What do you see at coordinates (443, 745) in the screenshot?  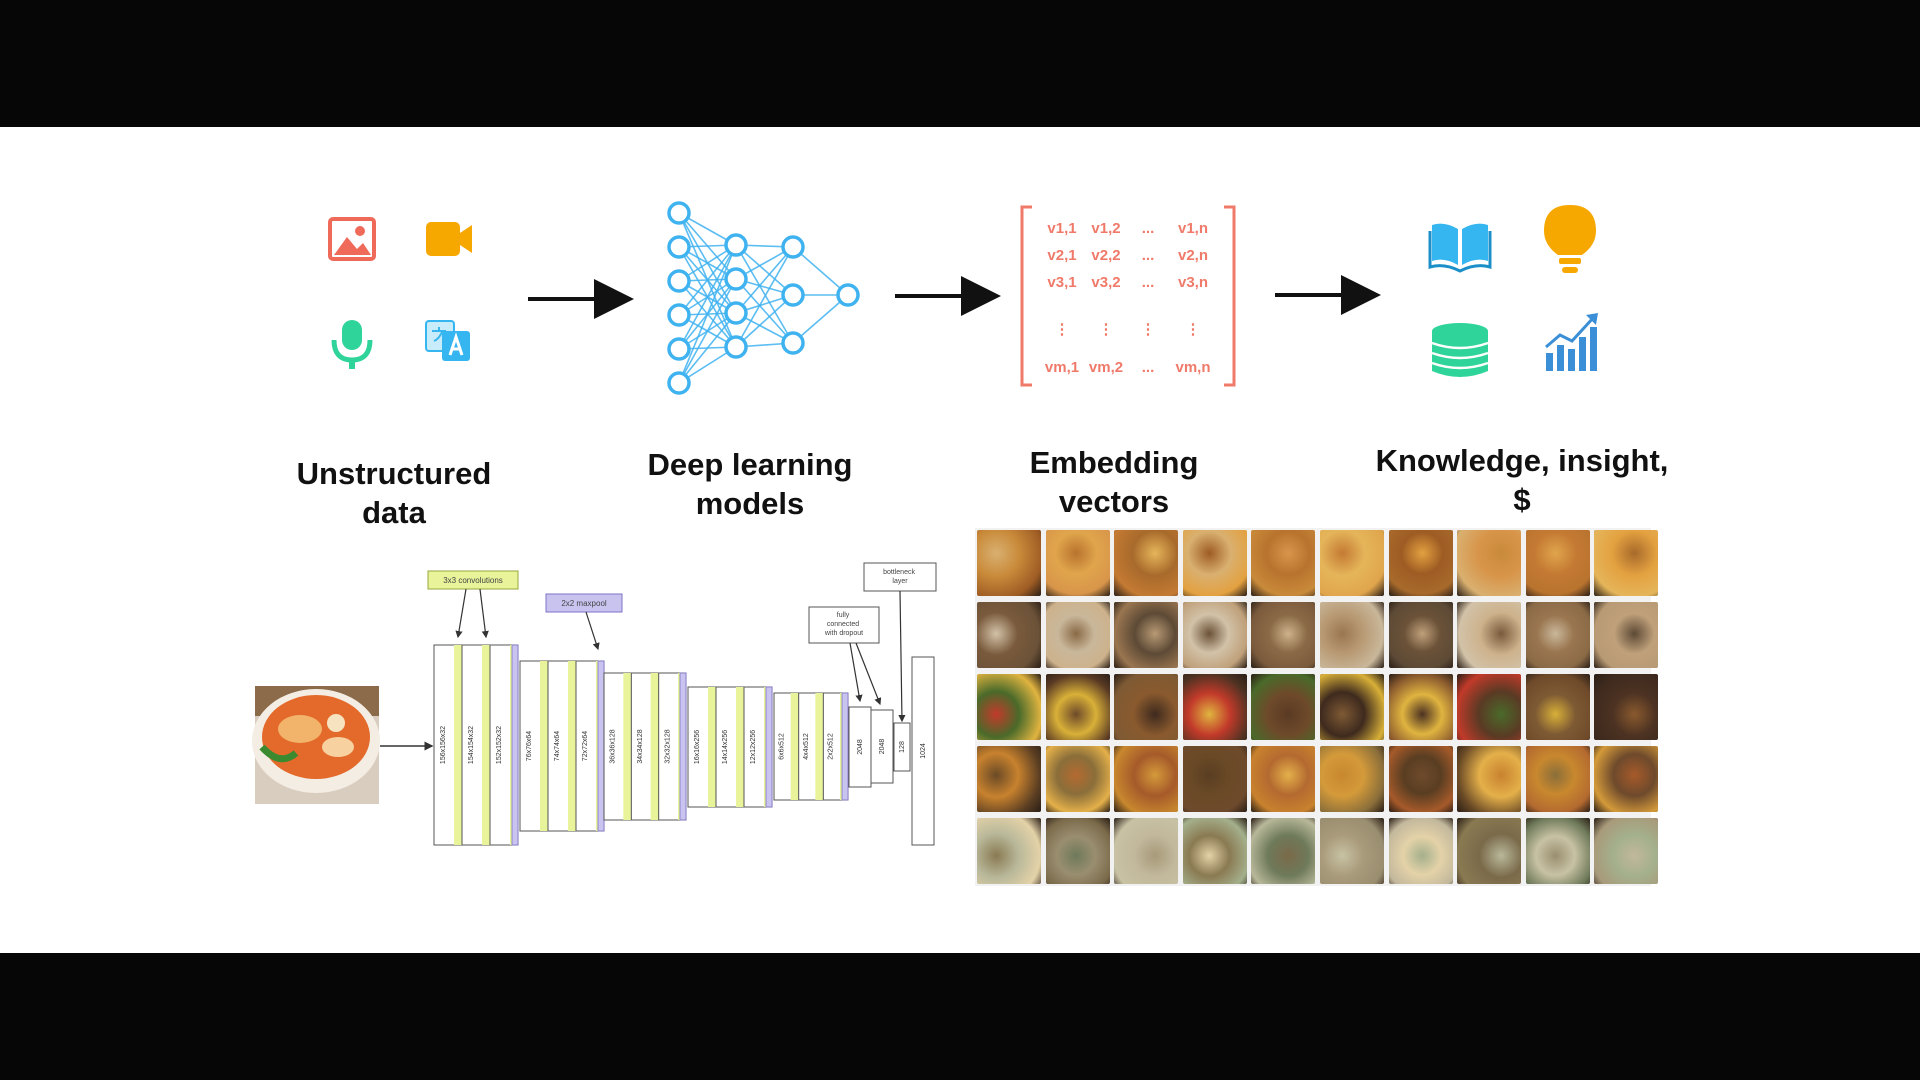 I see `conv-layer-label: 156x156x32` at bounding box center [443, 745].